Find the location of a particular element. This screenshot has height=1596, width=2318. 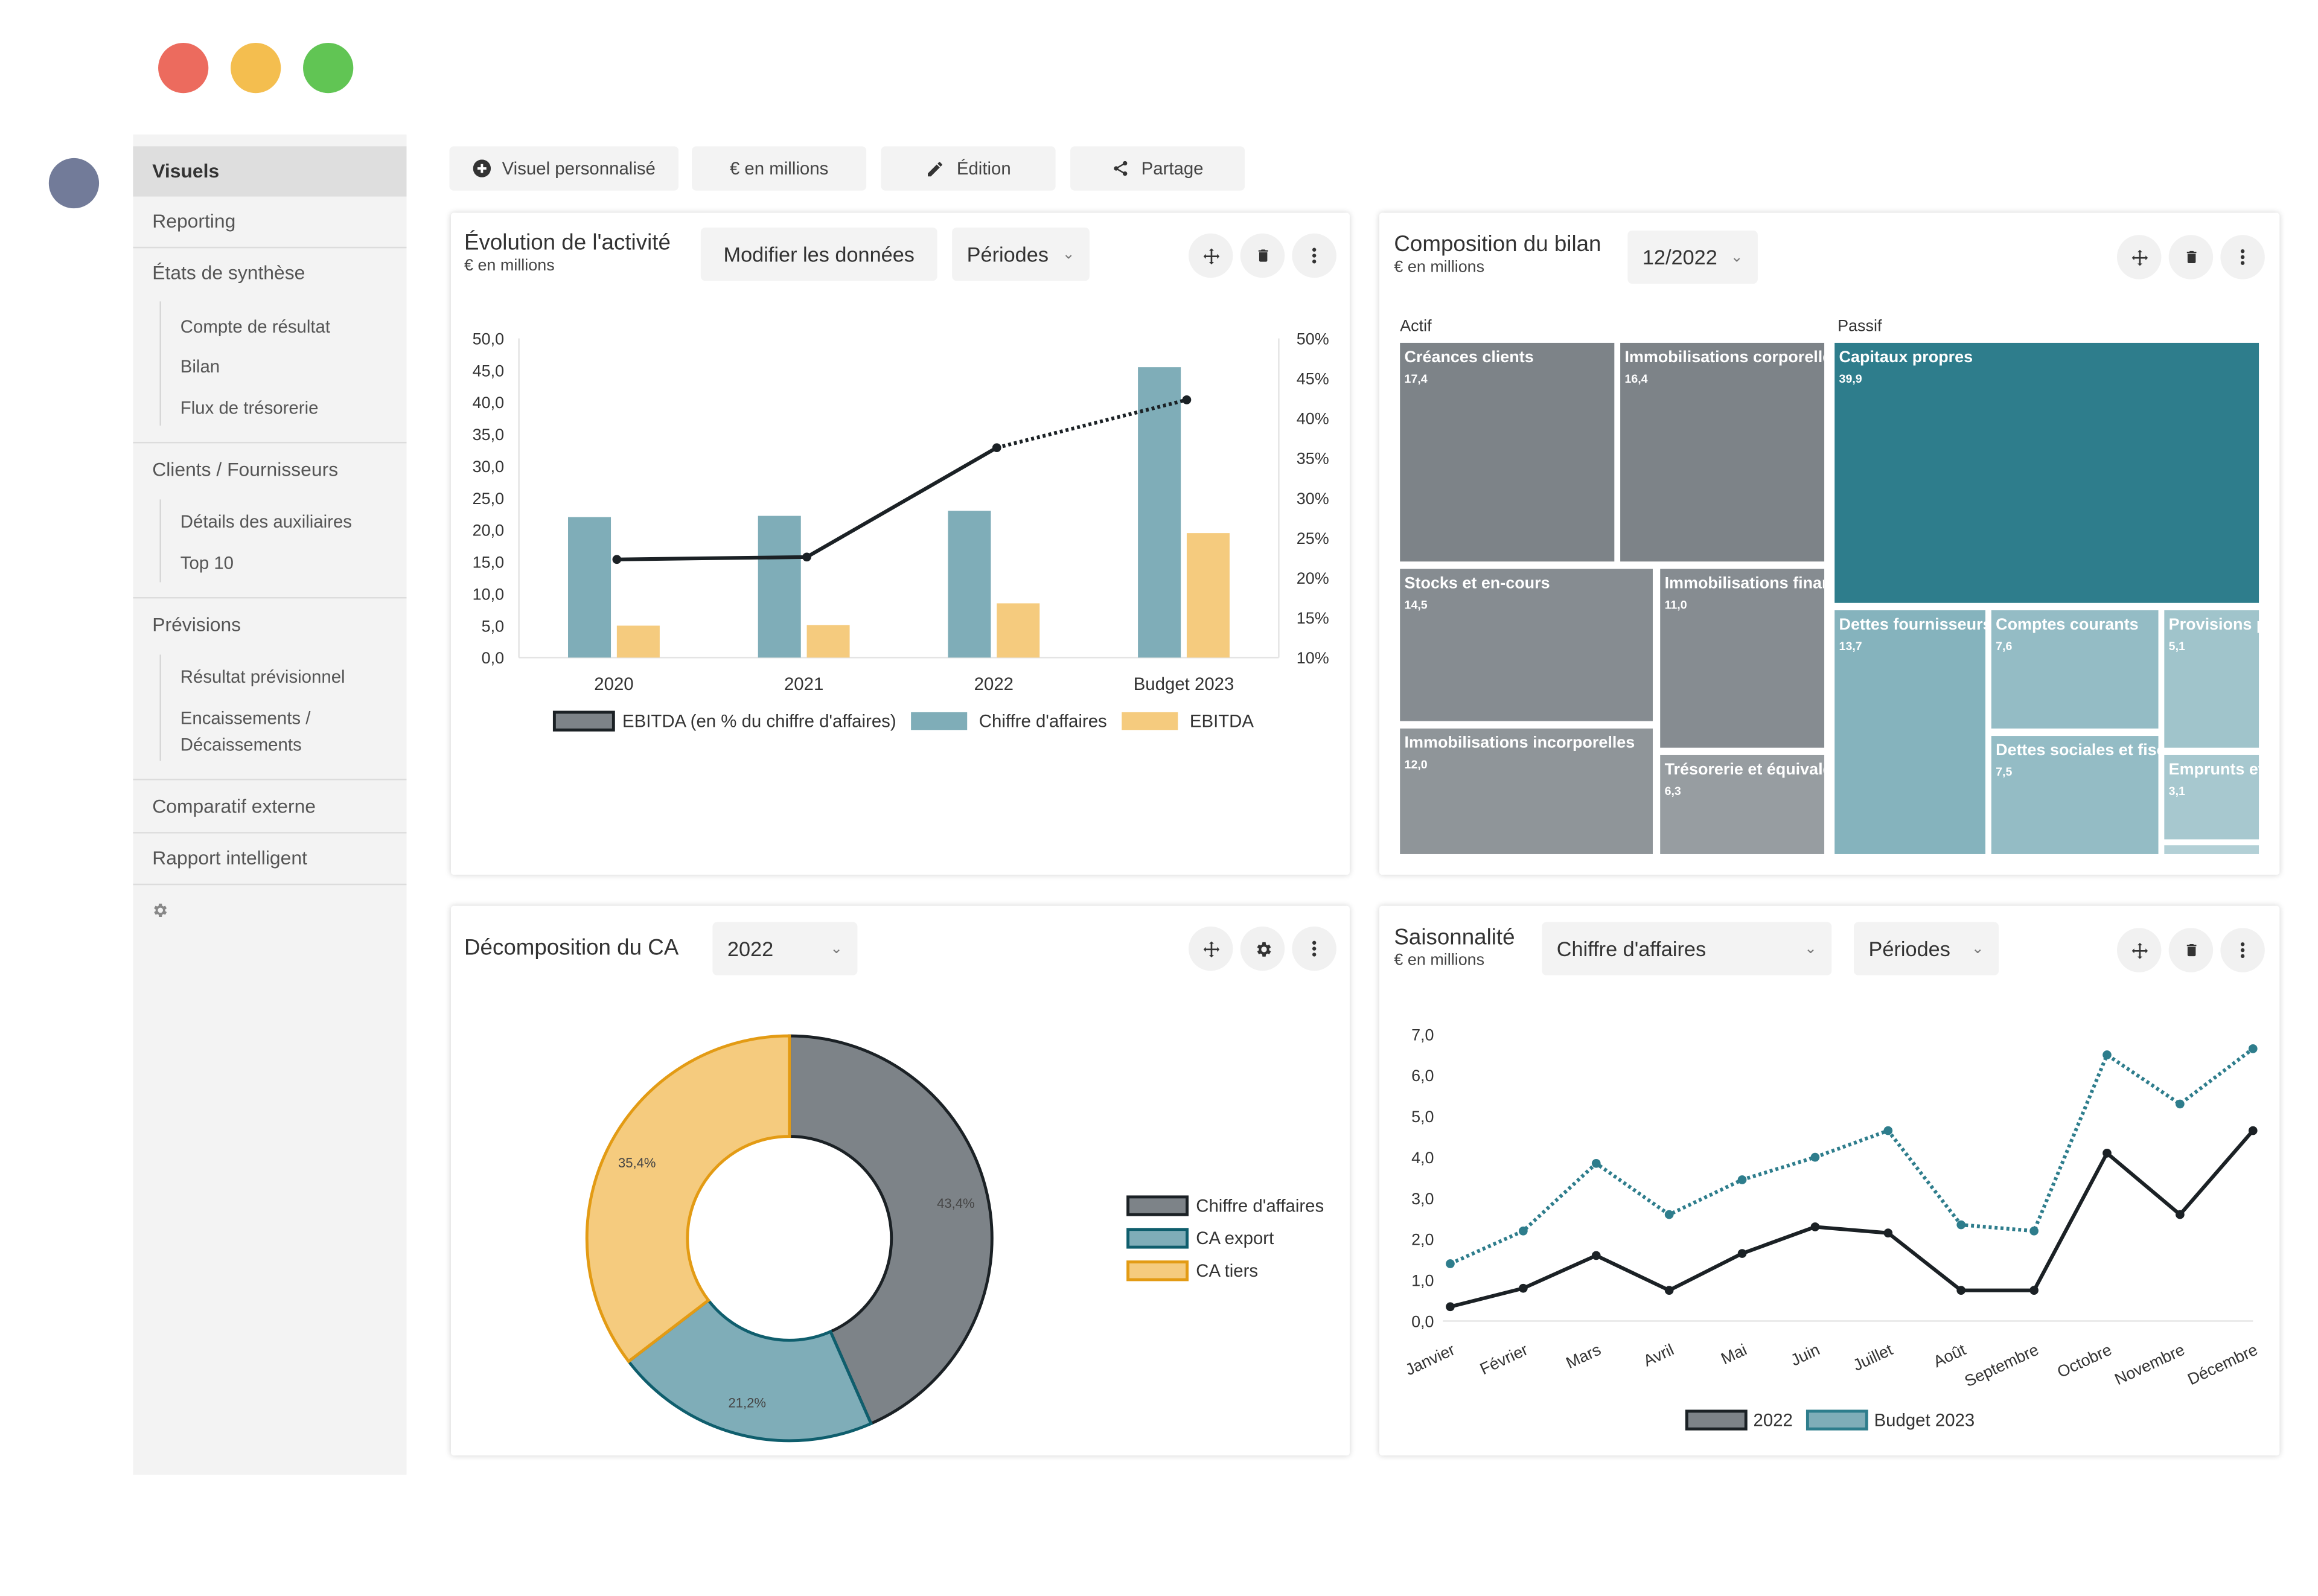

custom-visual-button: Visuel personnalisé is located at coordinates (564, 168).